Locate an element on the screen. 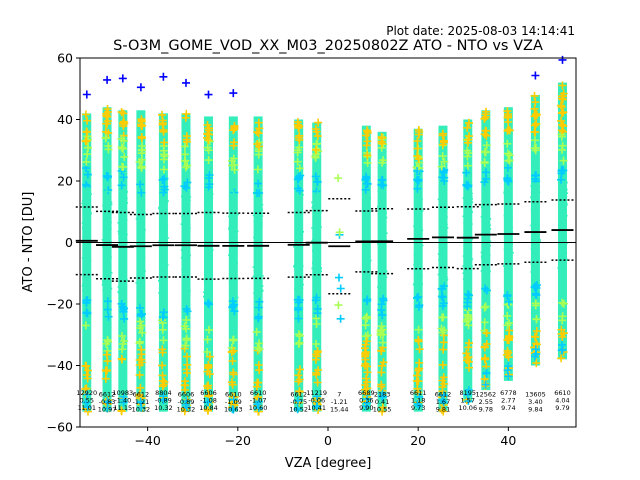  bin-stat-label: 10.55 is located at coordinates (382, 410).